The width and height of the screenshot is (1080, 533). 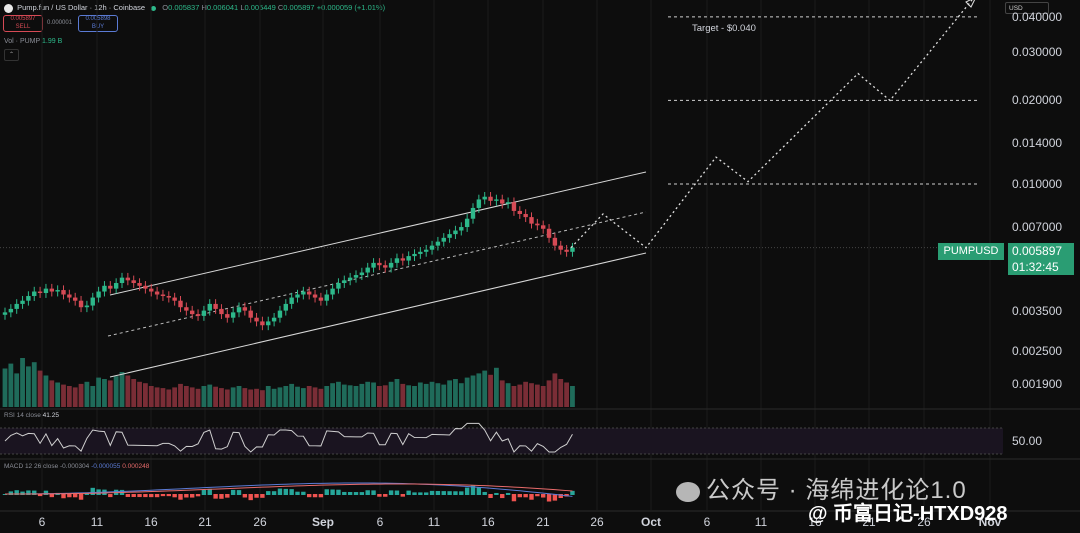 What do you see at coordinates (1037, 143) in the screenshot?
I see `price-tick-label: 0.014000` at bounding box center [1037, 143].